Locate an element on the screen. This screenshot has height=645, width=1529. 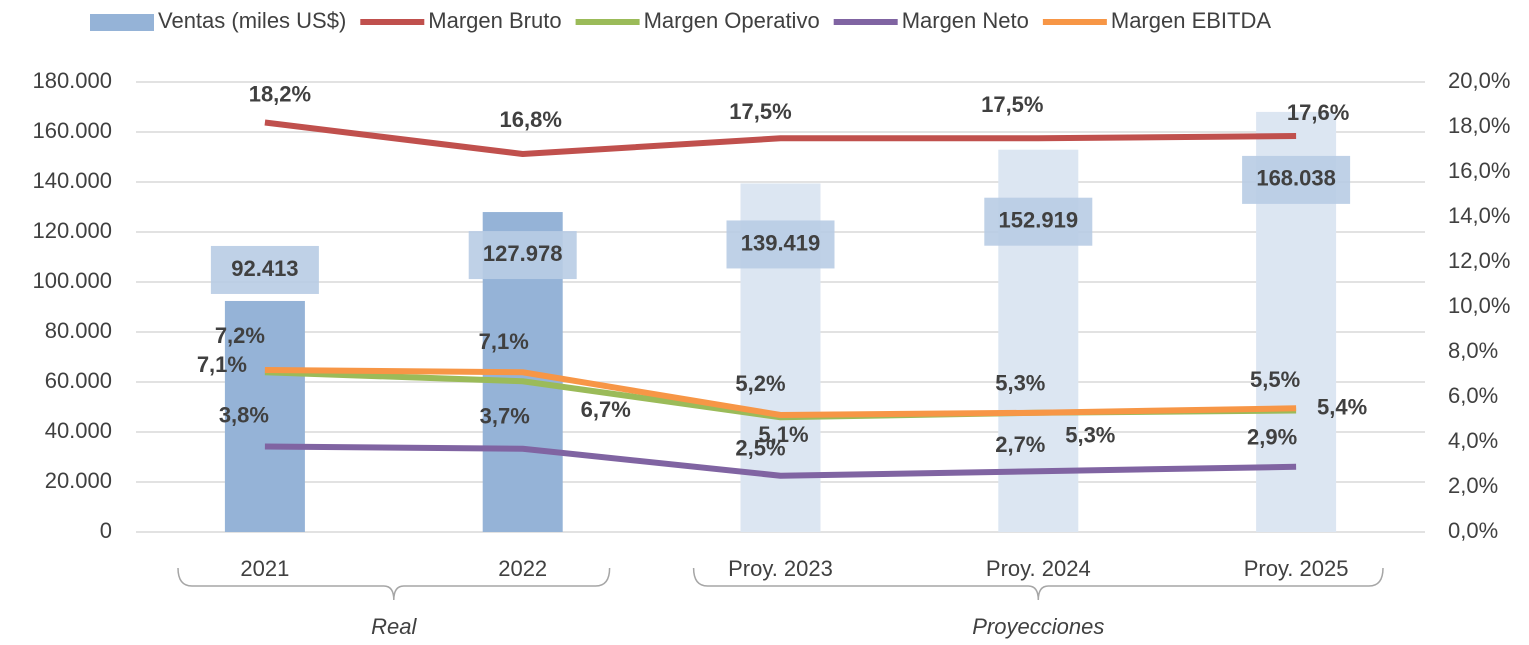
group-label: Real is located at coordinates (394, 626).